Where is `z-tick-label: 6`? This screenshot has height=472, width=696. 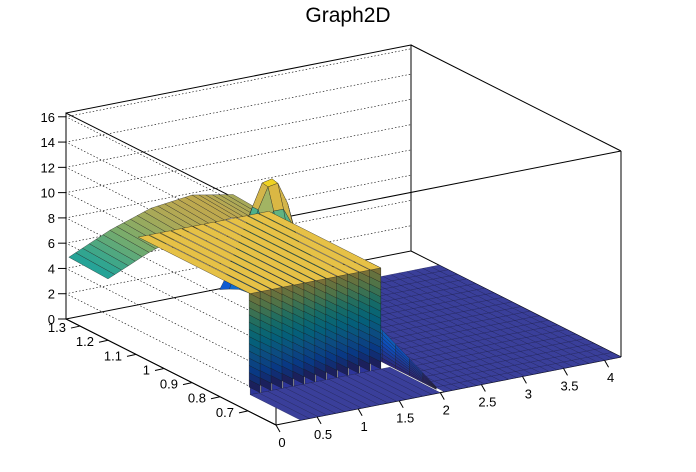 z-tick-label: 6 is located at coordinates (51, 243).